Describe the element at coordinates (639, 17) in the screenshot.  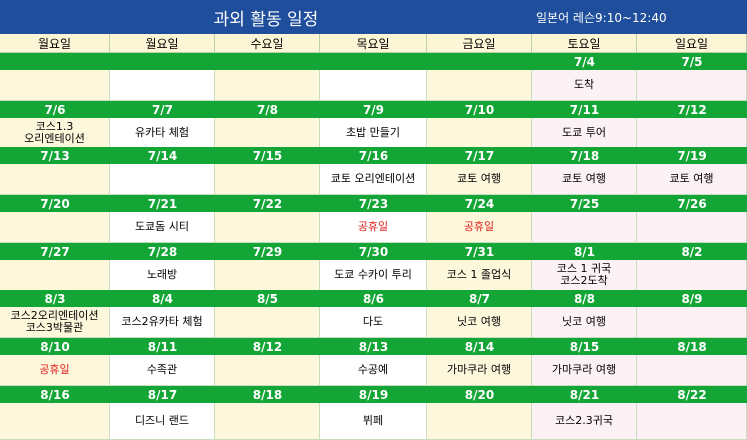
I see `lesson-time-note: 일본어 레슨9:10~12:40` at that location.